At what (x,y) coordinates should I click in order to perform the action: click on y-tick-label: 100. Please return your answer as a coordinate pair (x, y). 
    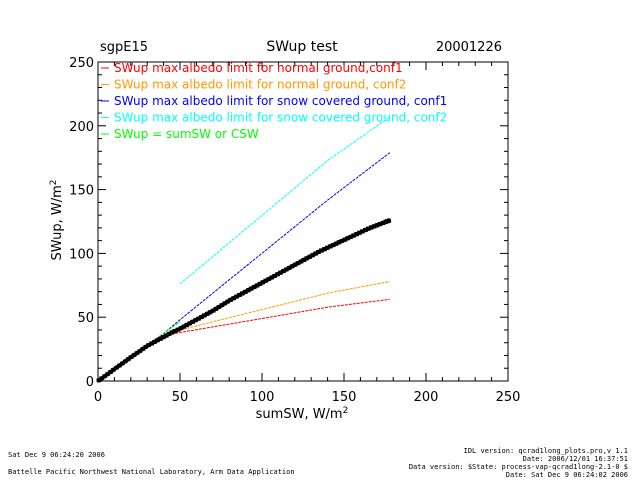
    Looking at the image, I should click on (81, 254).